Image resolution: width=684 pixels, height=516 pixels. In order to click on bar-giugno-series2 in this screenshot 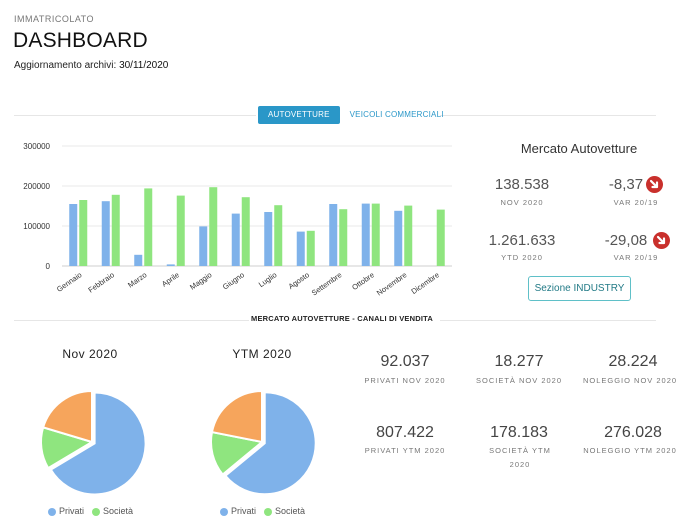, I will do `click(245, 231)`.